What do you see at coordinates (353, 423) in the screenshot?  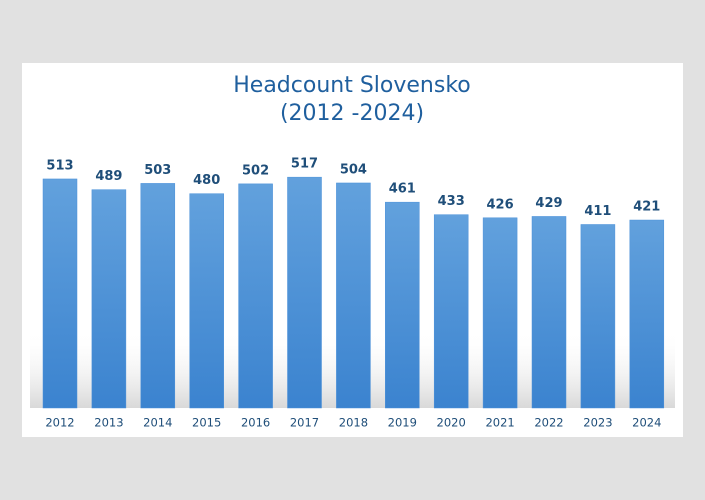 I see `x-tick-label: 2018` at bounding box center [353, 423].